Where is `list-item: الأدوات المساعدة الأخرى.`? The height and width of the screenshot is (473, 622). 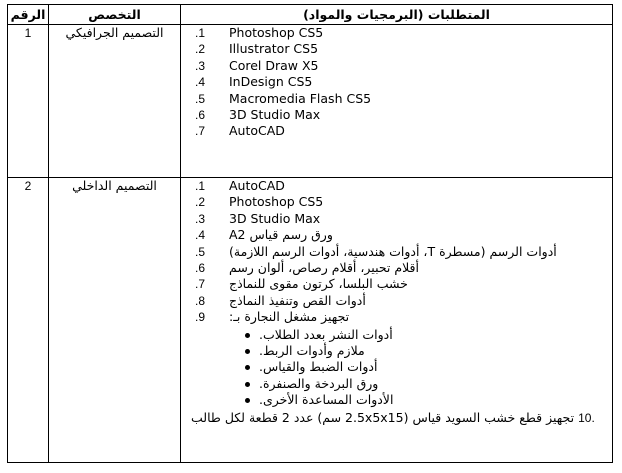 list-item: الأدوات المساعدة الأخرى. is located at coordinates (396, 400).